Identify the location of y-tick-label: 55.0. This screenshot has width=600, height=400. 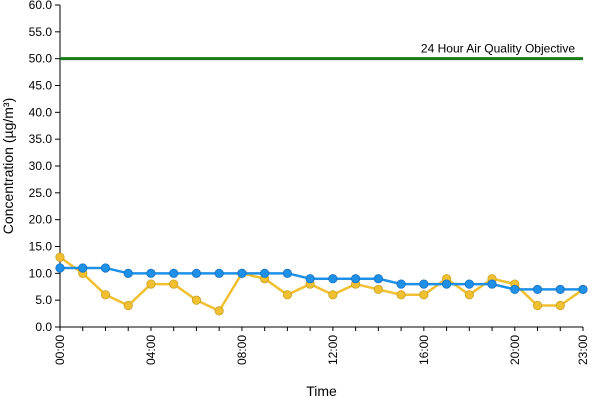
(41, 32).